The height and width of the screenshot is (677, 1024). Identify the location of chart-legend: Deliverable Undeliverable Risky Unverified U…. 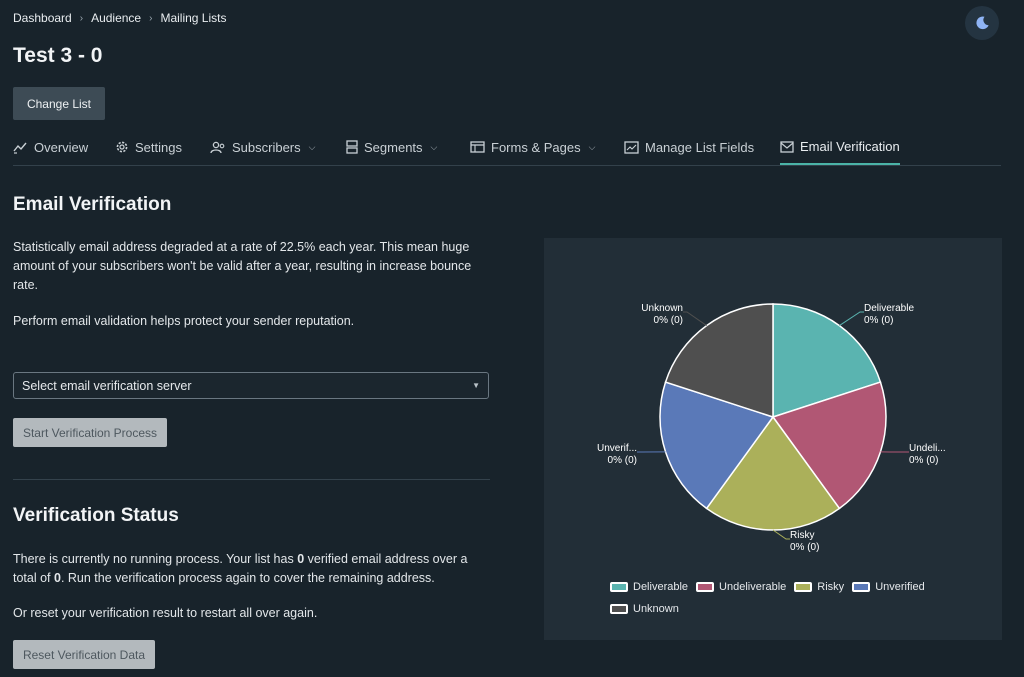
(790, 598).